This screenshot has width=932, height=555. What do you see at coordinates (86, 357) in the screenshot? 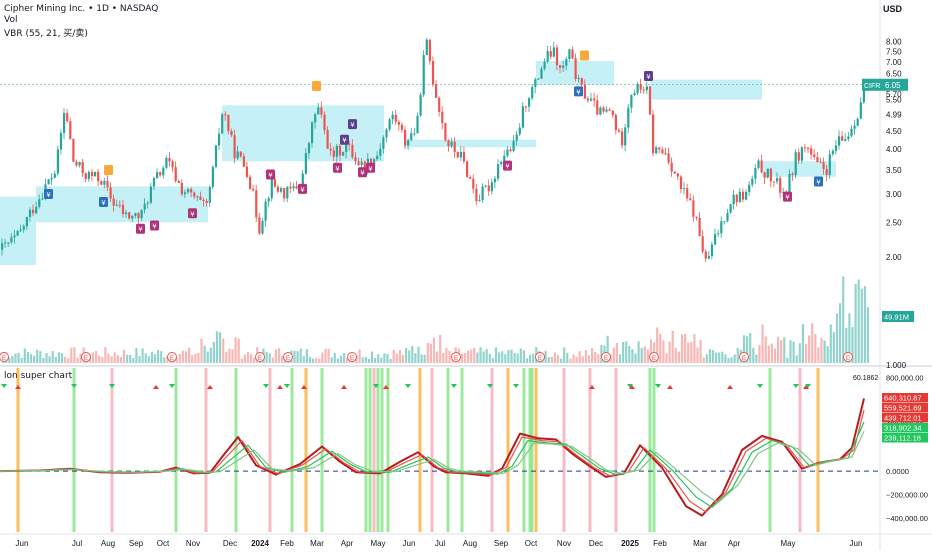
I see `earnings-marker` at bounding box center [86, 357].